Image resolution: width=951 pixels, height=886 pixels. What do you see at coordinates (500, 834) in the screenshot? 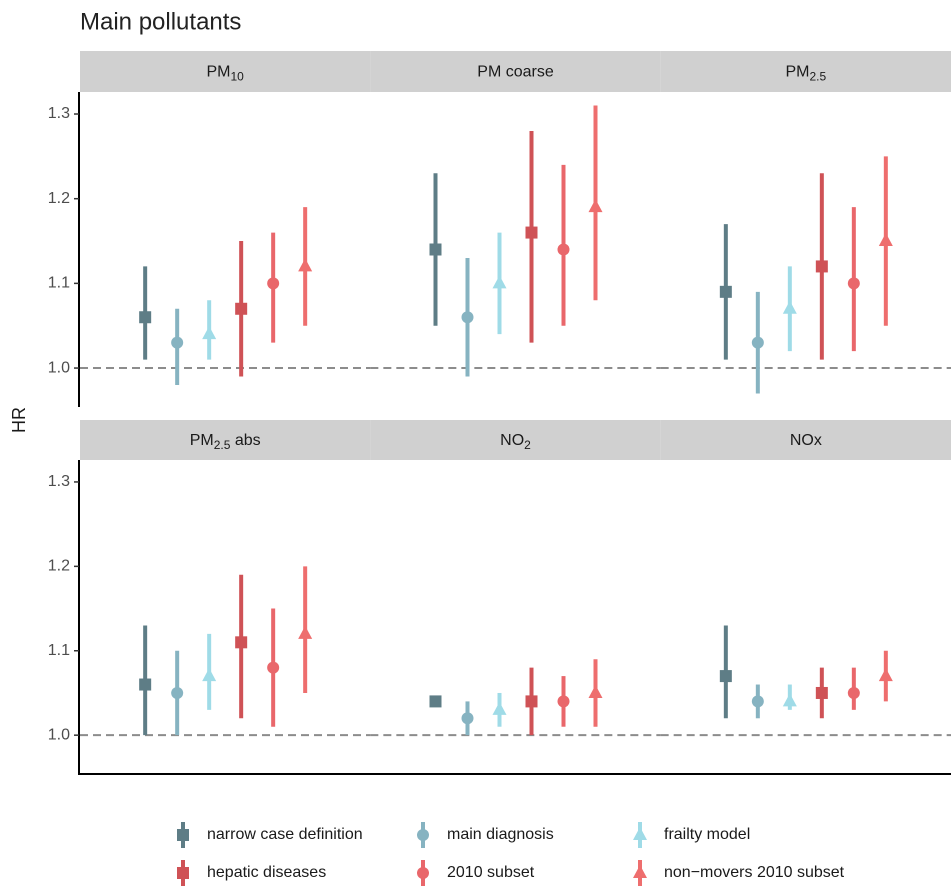
I see `legend-label: main diagnosis` at bounding box center [500, 834].